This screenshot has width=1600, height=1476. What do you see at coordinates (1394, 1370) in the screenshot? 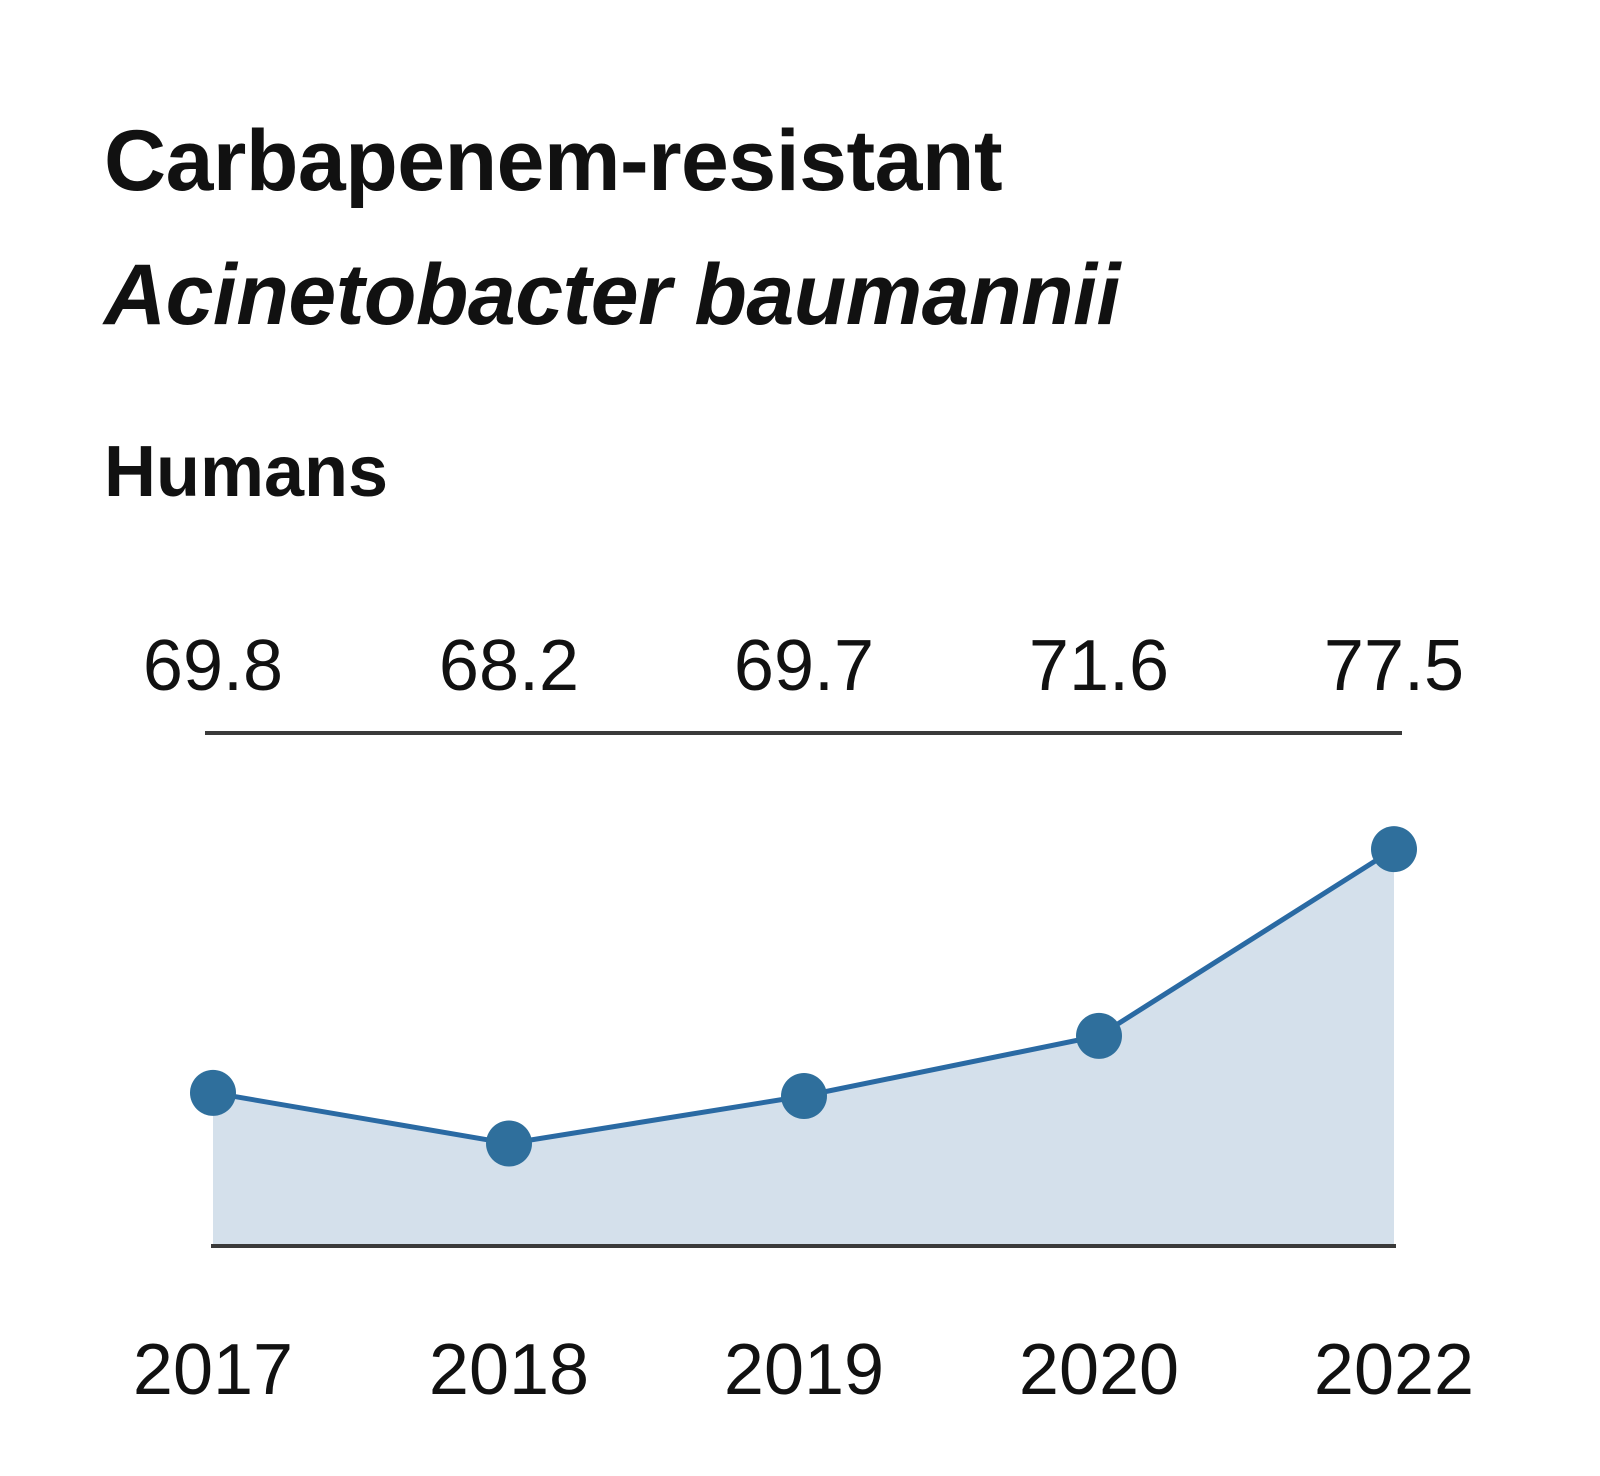
I see `x-tick-label-2022: 2022` at bounding box center [1394, 1370].